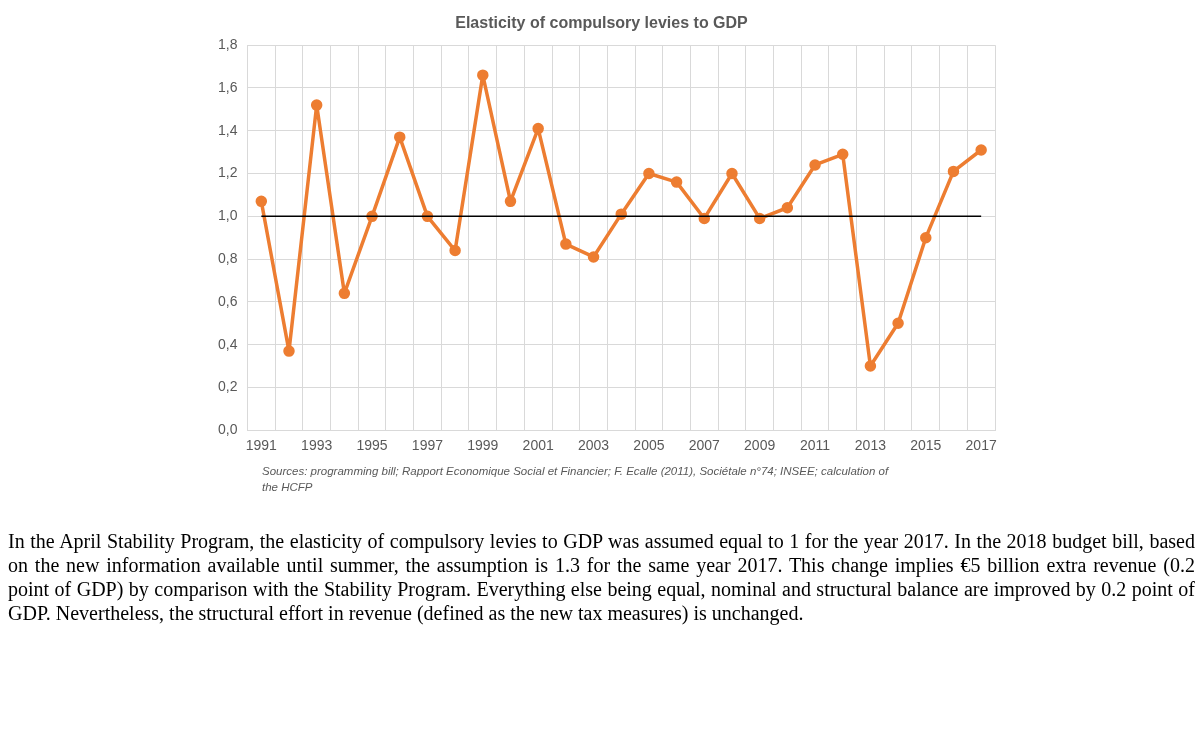  I want to click on x-tick-label: 1993, so click(317, 445).